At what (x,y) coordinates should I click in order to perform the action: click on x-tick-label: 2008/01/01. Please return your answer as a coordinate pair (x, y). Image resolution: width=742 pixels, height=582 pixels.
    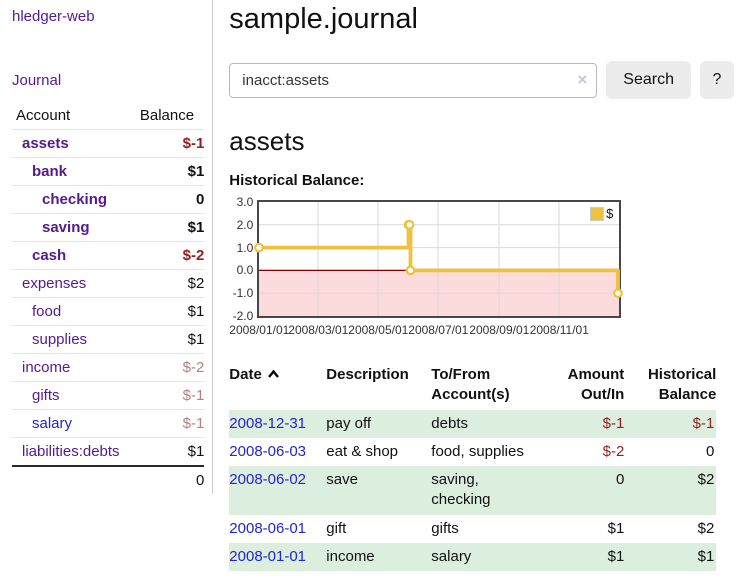
    Looking at the image, I should click on (259, 330).